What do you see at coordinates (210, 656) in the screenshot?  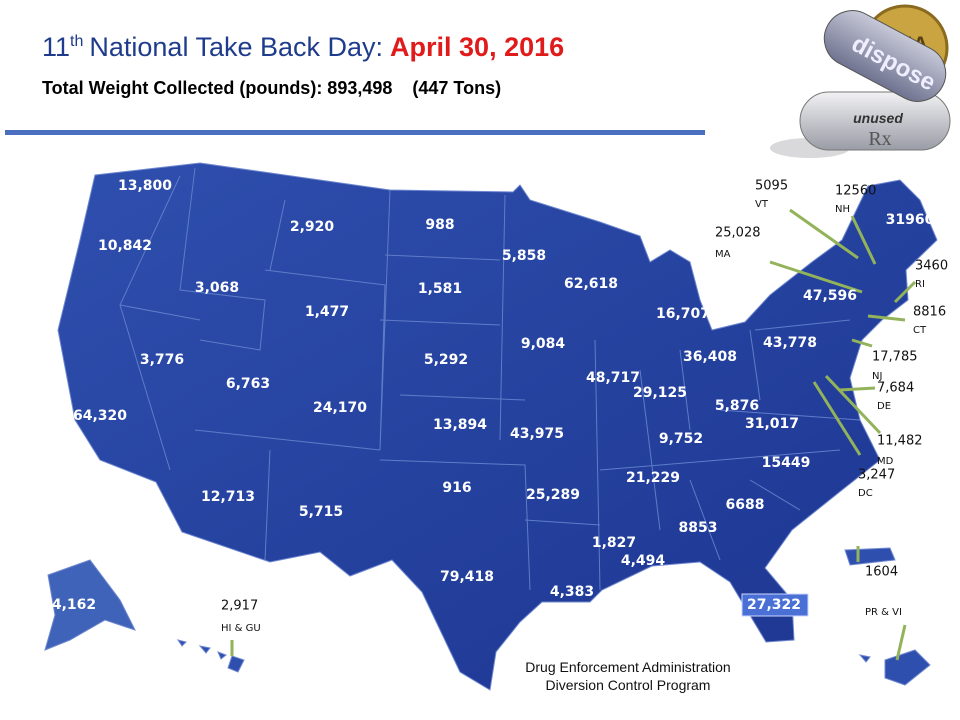 I see `hawaii` at bounding box center [210, 656].